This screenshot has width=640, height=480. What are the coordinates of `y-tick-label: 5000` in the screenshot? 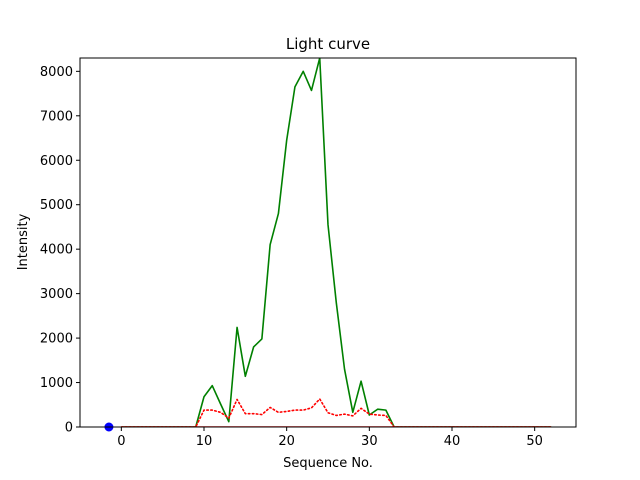 It's located at (56, 205).